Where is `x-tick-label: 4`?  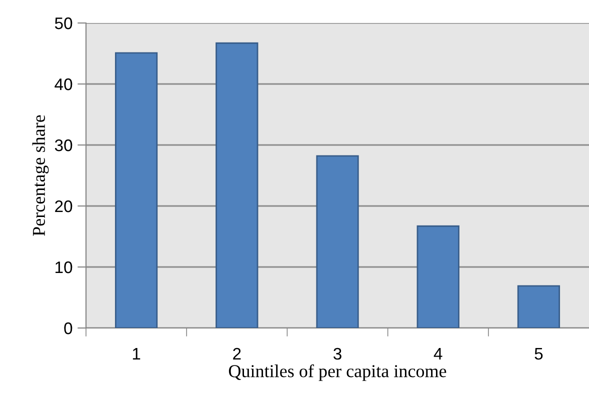
x-tick-label: 4 is located at coordinates (438, 354).